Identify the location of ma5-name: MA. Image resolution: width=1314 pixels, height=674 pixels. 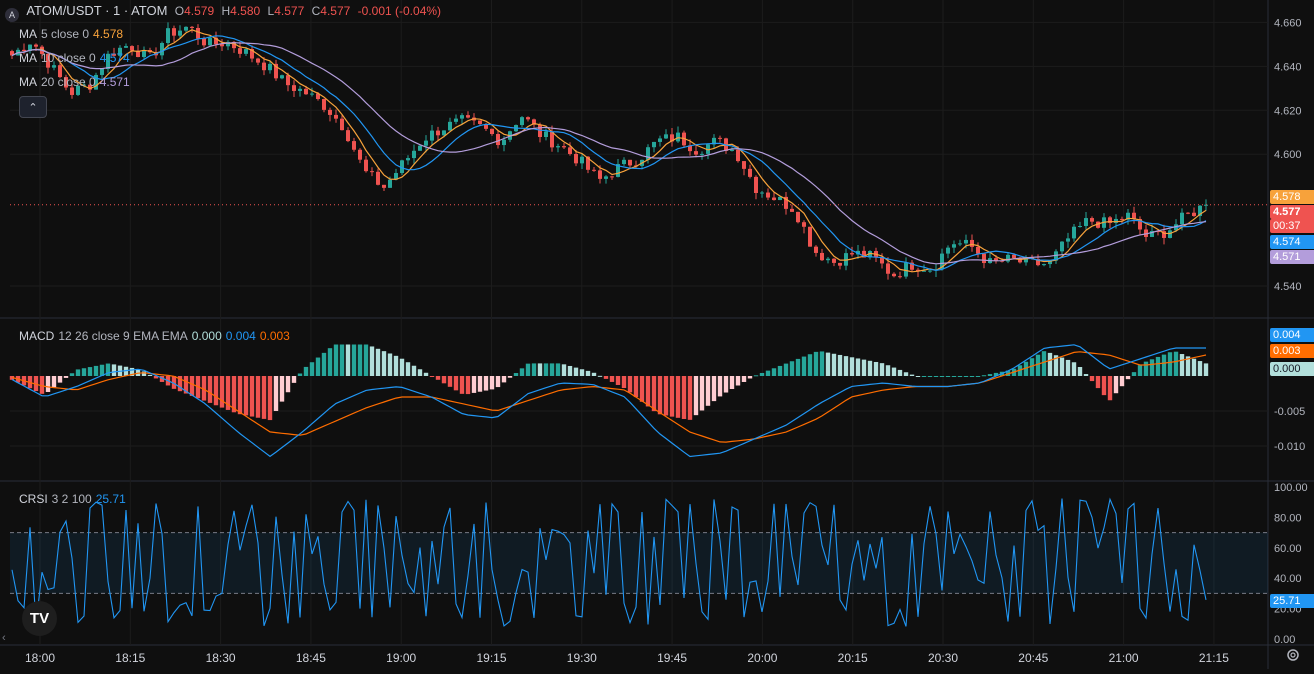
(28, 34).